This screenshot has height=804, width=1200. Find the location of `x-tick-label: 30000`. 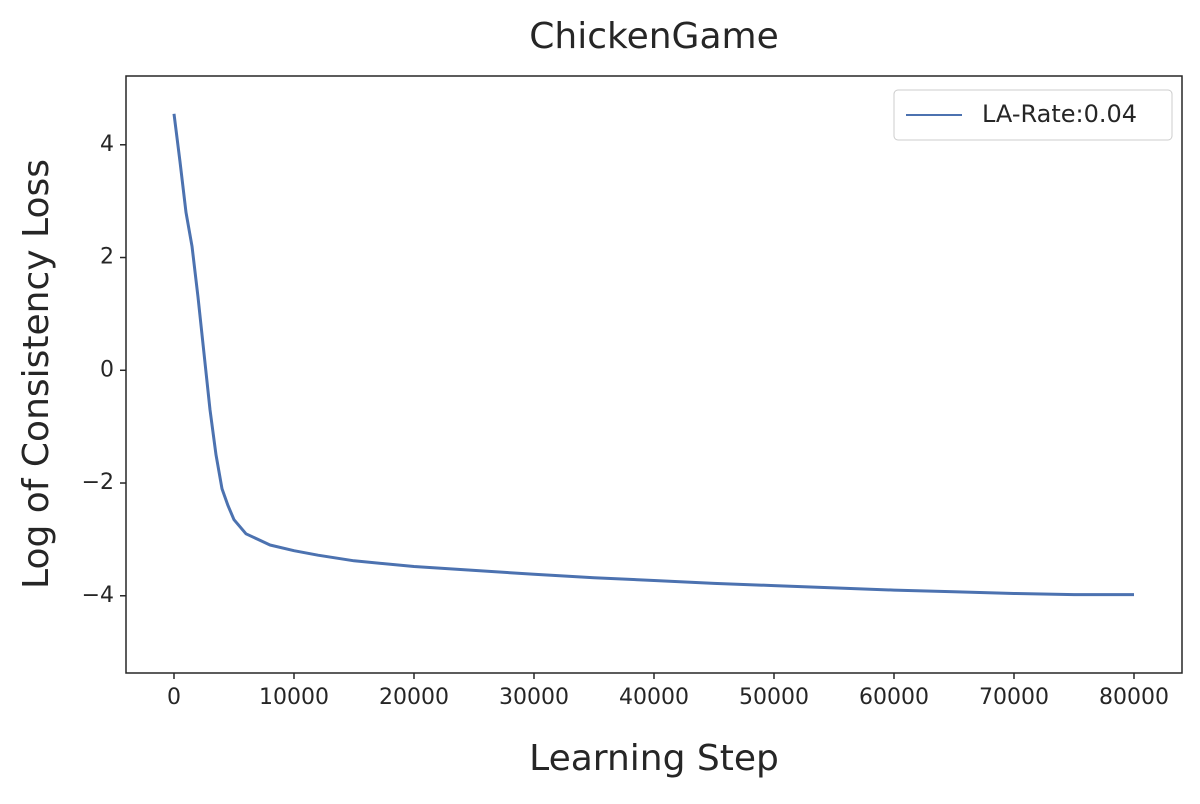

x-tick-label: 30000 is located at coordinates (534, 697).